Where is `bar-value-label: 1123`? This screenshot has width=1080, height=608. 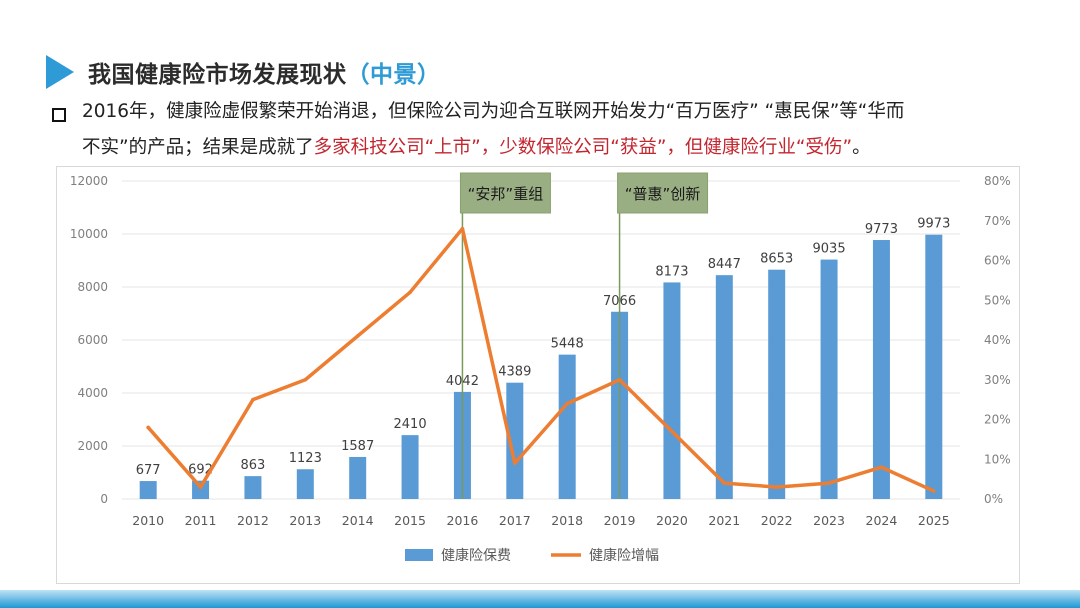 bar-value-label: 1123 is located at coordinates (305, 458).